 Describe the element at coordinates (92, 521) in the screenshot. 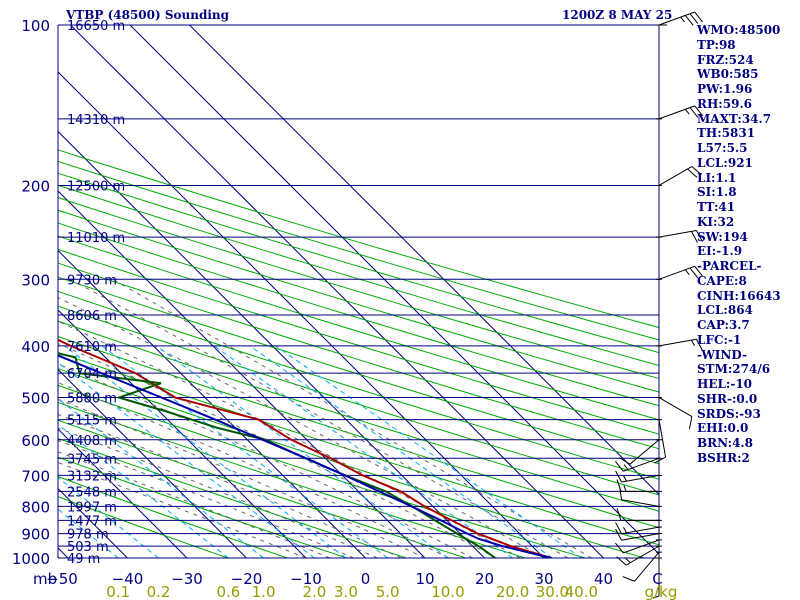

I see `height-label: 1477 m` at that location.